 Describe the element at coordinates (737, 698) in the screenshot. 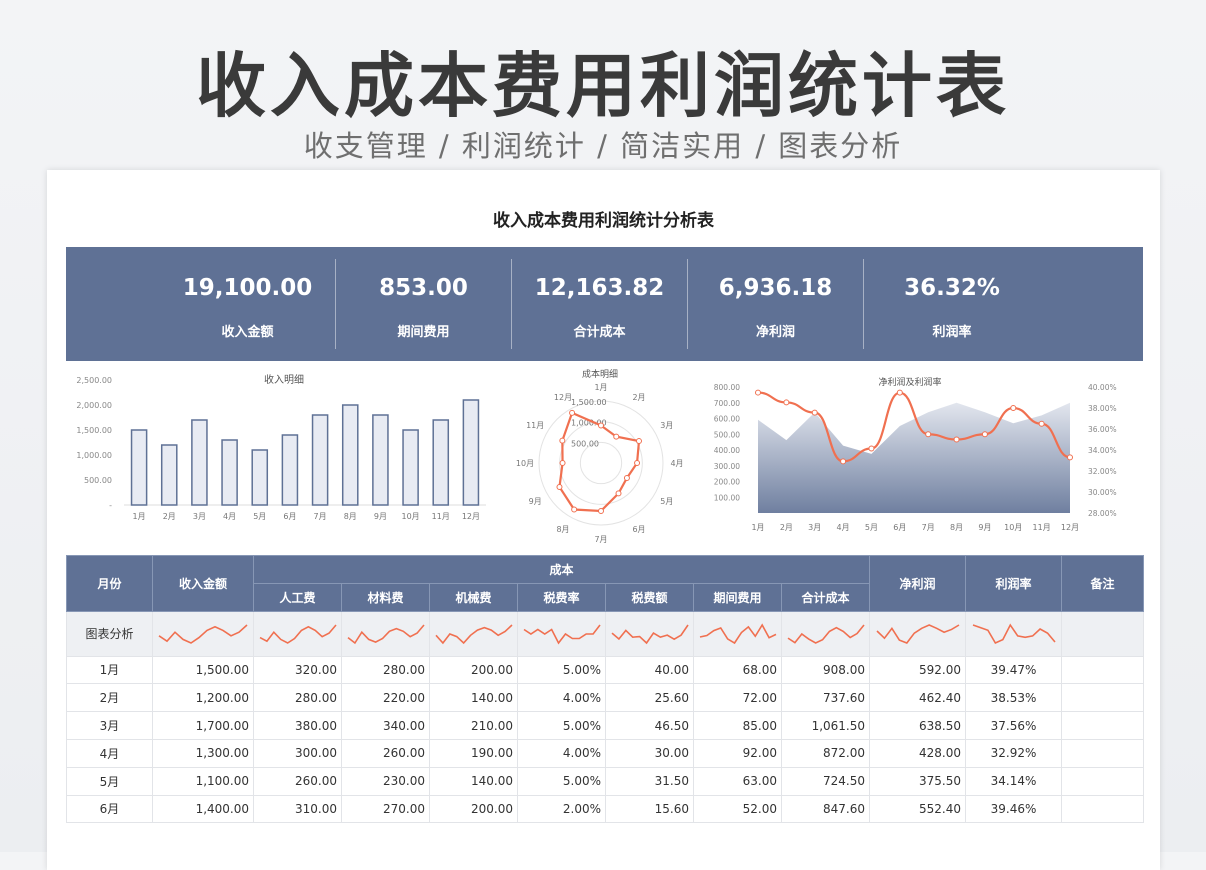

I see `table-cell: 72.00` at that location.